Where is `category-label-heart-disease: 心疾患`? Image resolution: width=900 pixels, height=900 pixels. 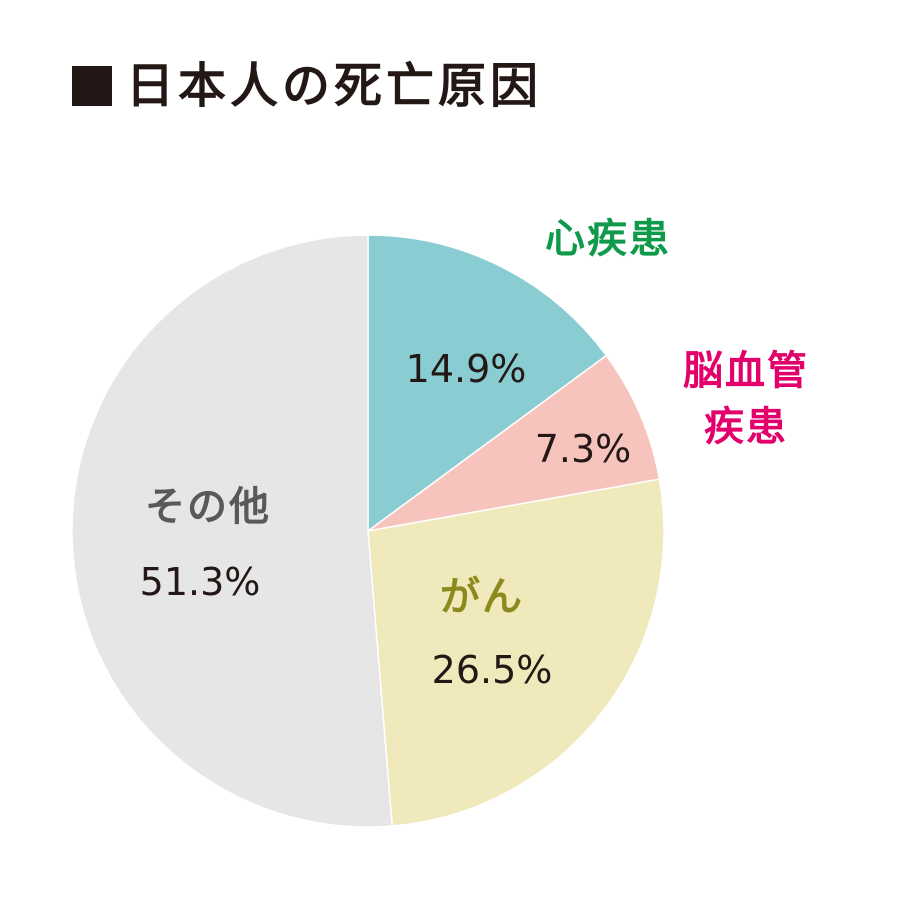
category-label-heart-disease: 心疾患 is located at coordinates (608, 239).